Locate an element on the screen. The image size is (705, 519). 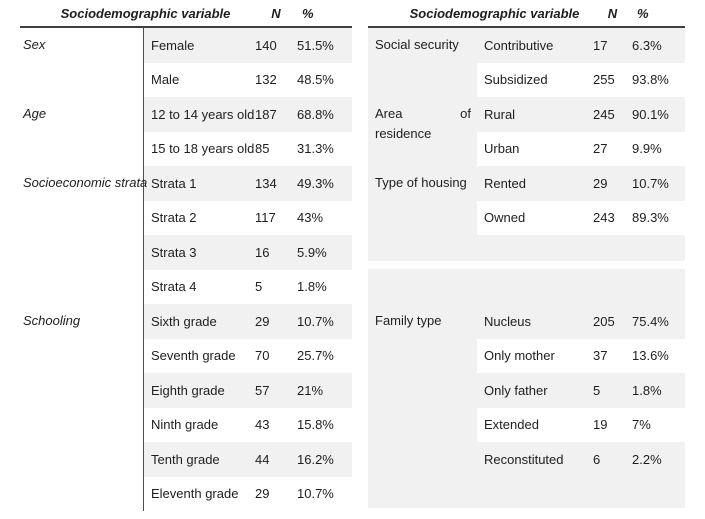
percent-value: 31.3% is located at coordinates (315, 149).